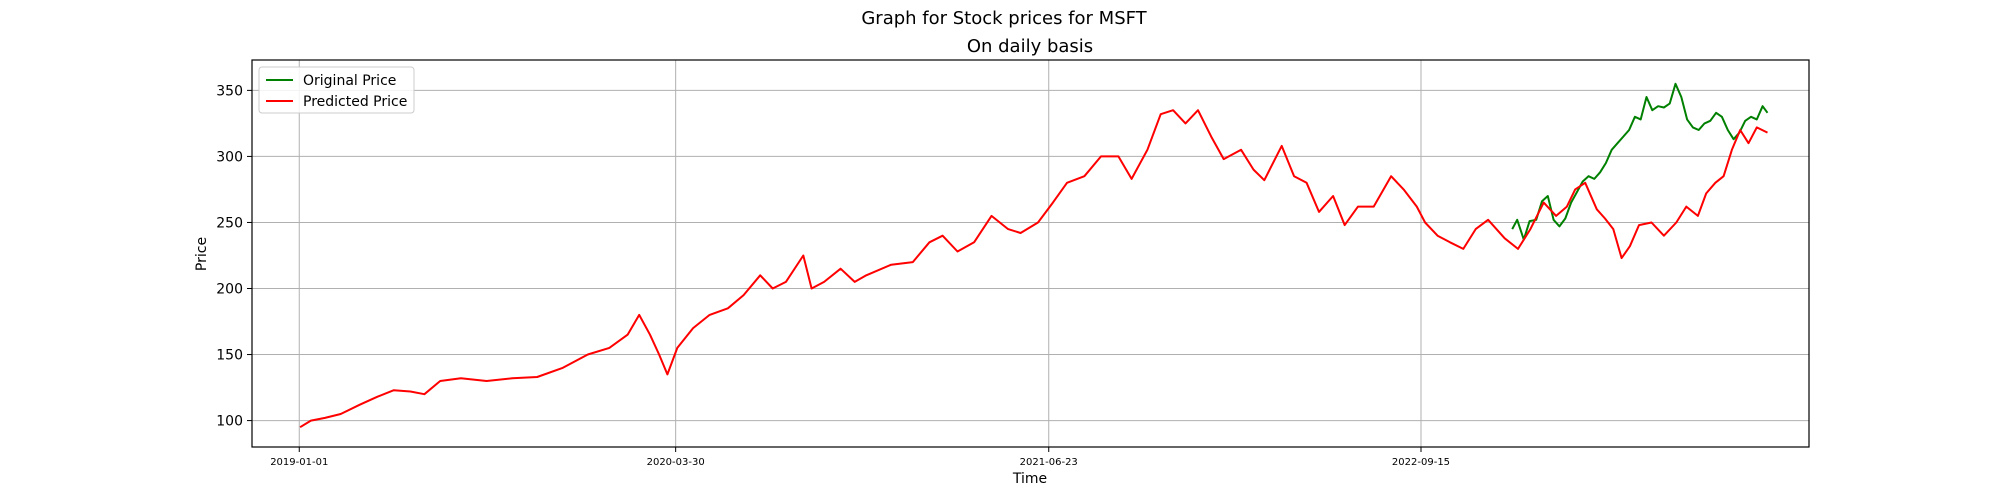  I want to click on figure-suptitle: Graph for Stock prices for MSFT, so click(1004, 18).